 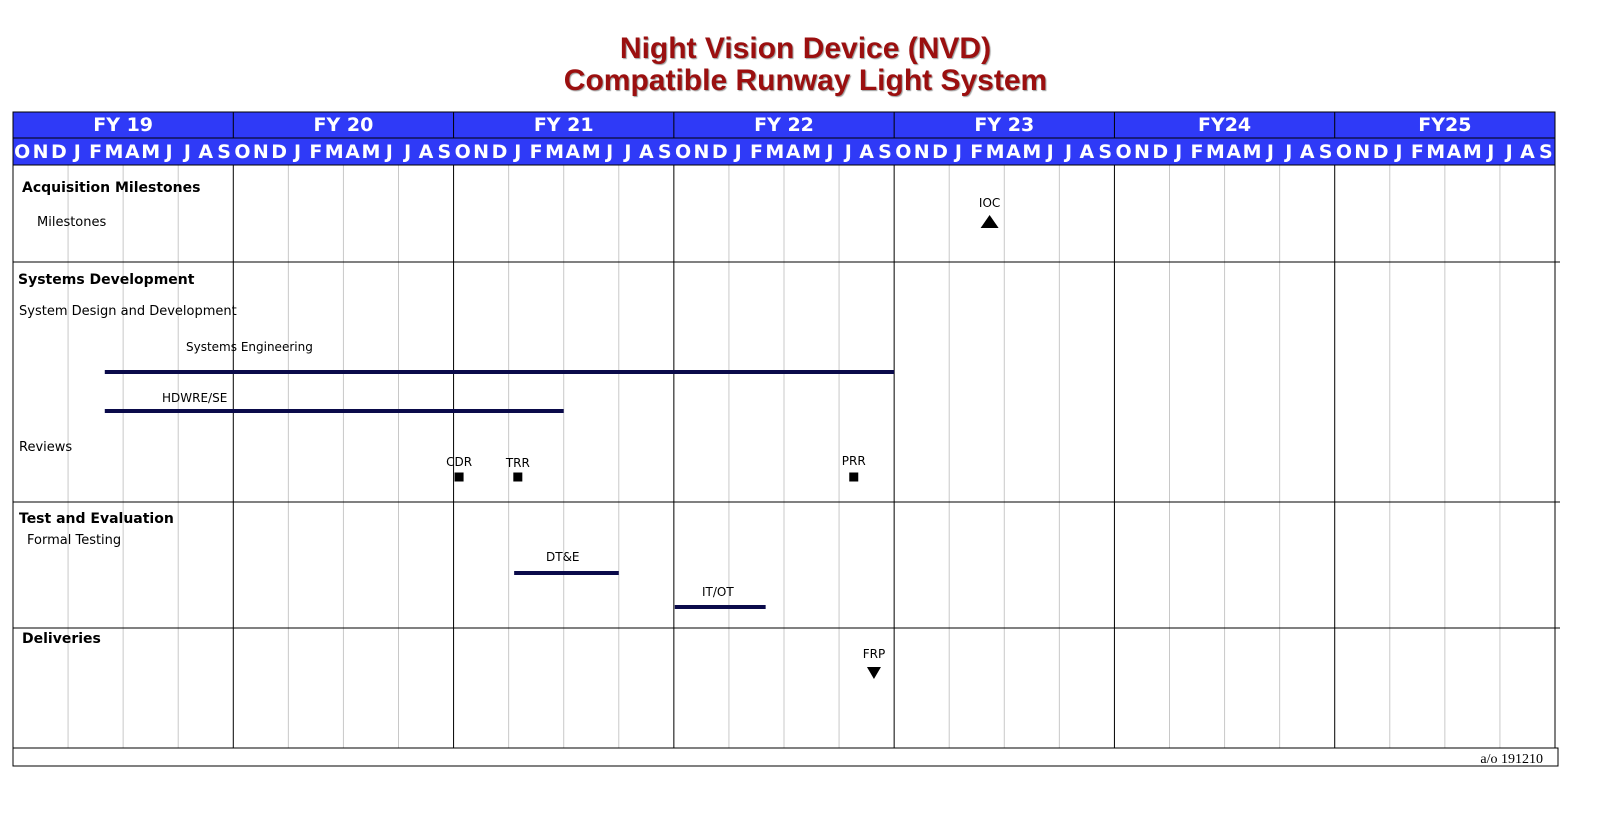 What do you see at coordinates (874, 654) in the screenshot?
I see `milestone-label: FRP` at bounding box center [874, 654].